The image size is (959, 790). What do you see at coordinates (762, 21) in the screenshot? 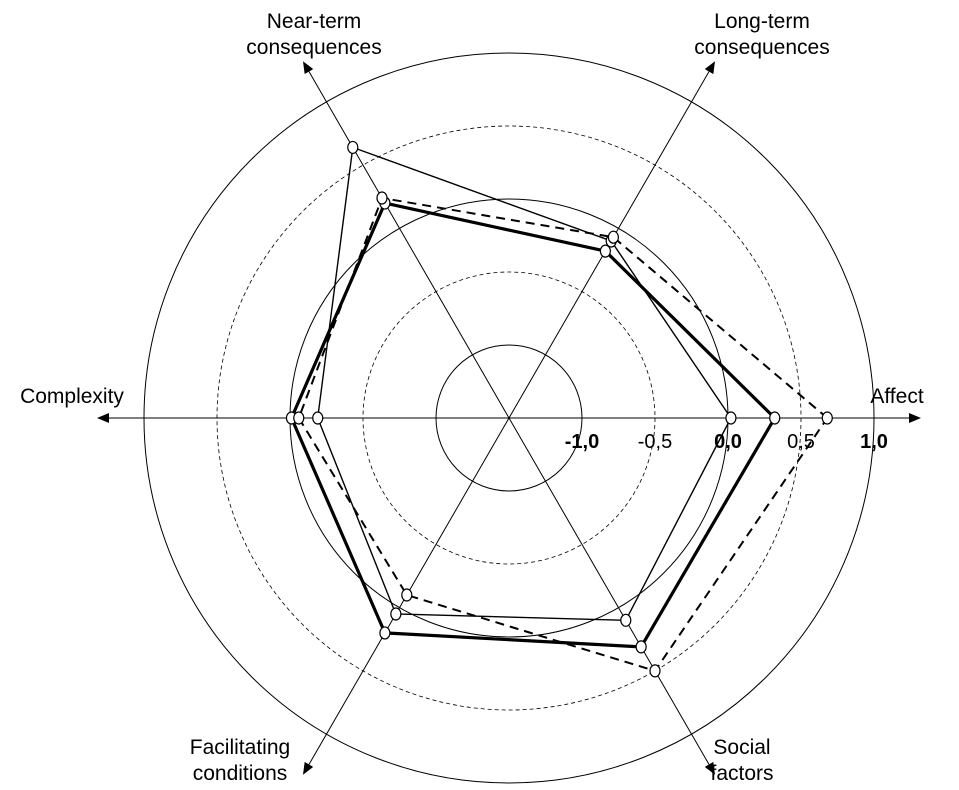
I see `axis-label-line: Long-term` at bounding box center [762, 21].